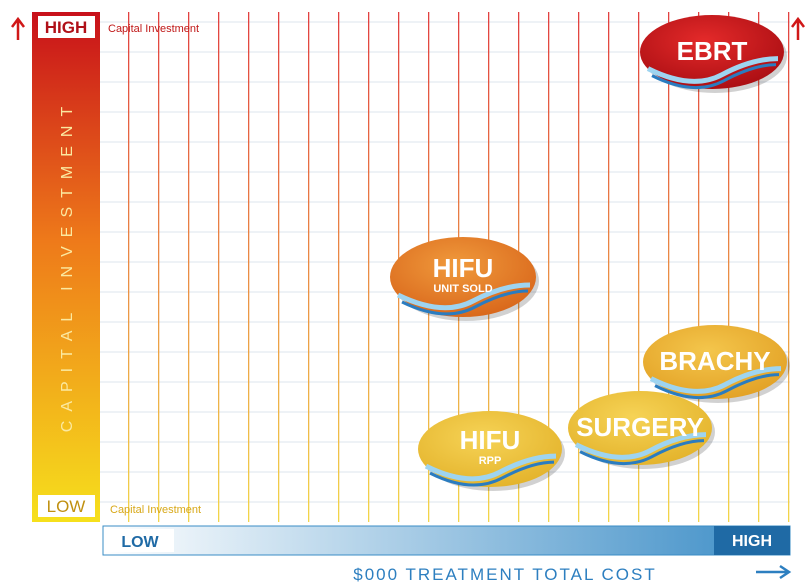  I want to click on x-high: HIGH, so click(752, 541).